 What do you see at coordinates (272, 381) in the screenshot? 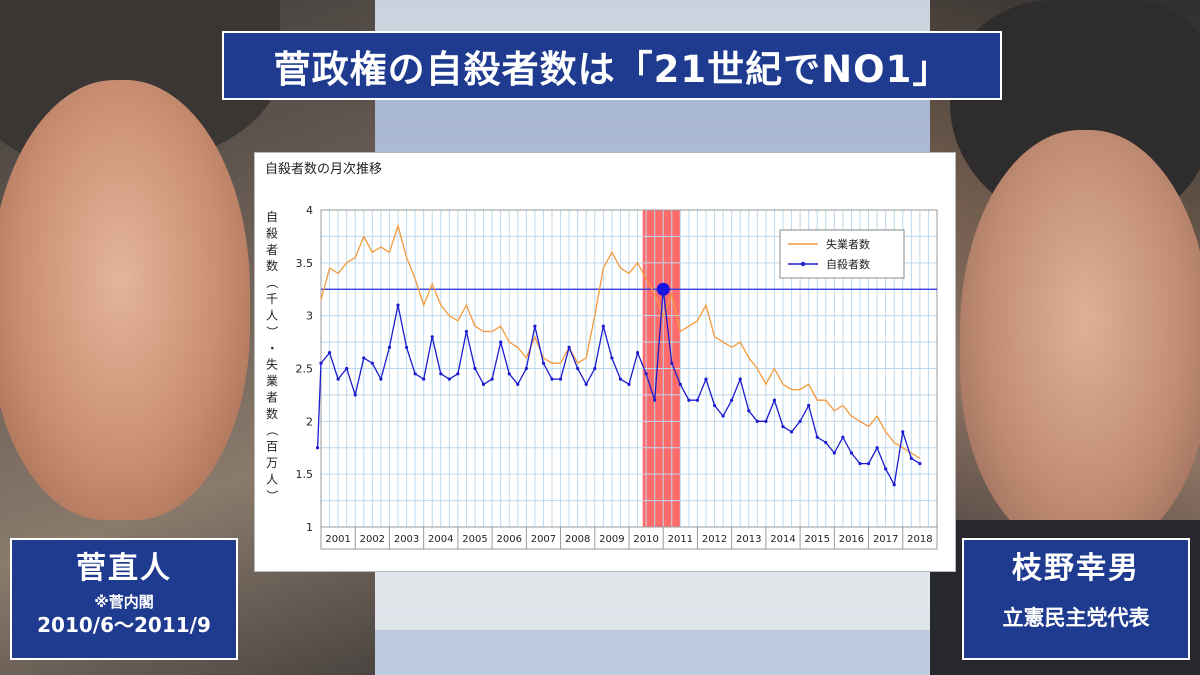
I see `y-axis-label-char: 業` at bounding box center [272, 381].